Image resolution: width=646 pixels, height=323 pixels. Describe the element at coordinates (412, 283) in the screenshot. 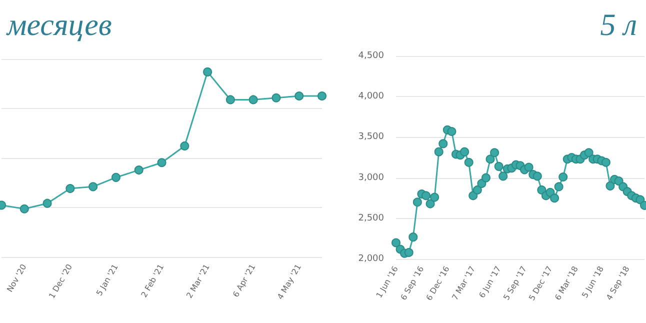

I see `x-tick-label: 6 Sep '16` at that location.